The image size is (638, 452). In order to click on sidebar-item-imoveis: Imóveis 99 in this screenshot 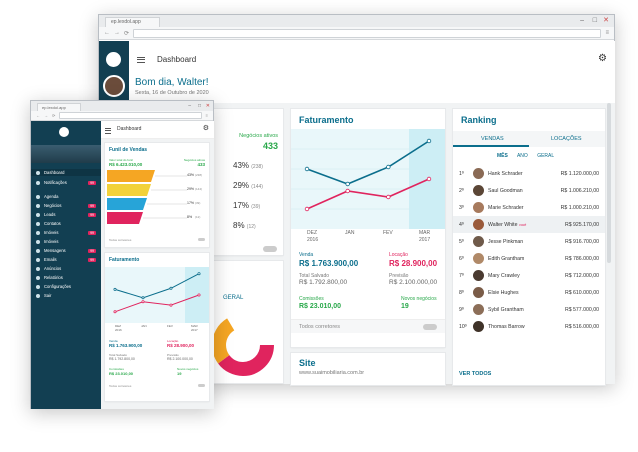, I will do `click(66, 232)`.